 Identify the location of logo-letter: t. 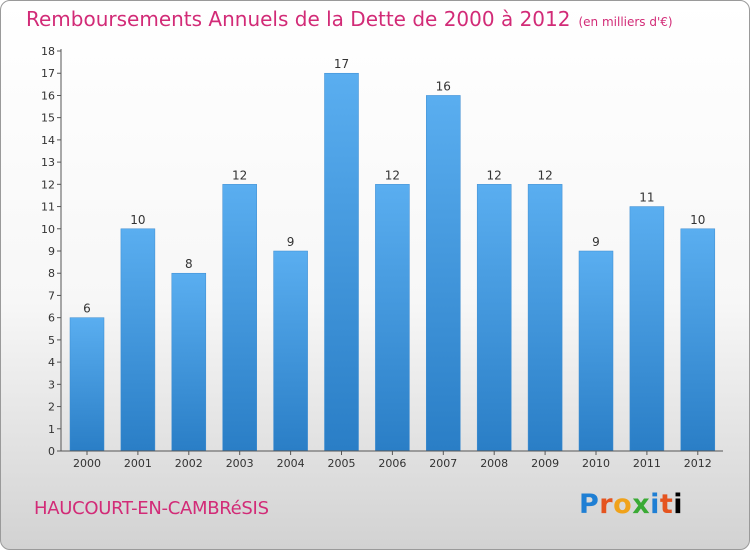
(666, 504).